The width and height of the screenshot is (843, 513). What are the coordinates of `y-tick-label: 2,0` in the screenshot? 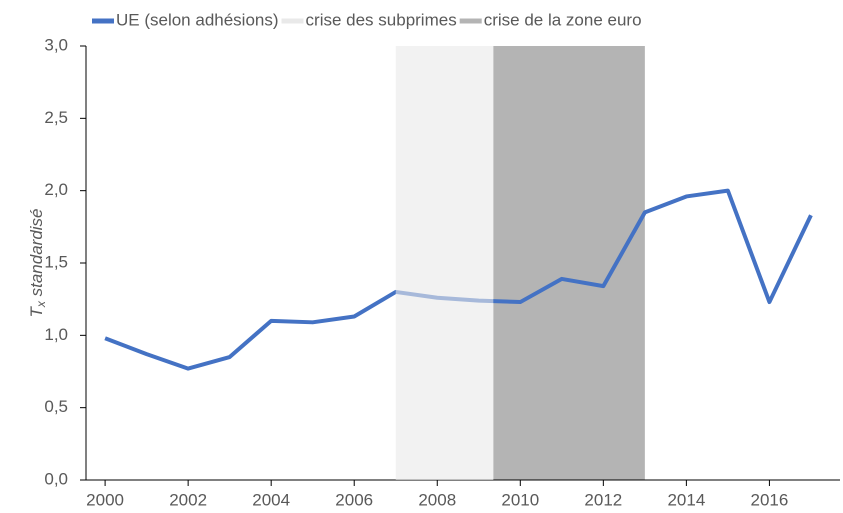 It's located at (56, 189).